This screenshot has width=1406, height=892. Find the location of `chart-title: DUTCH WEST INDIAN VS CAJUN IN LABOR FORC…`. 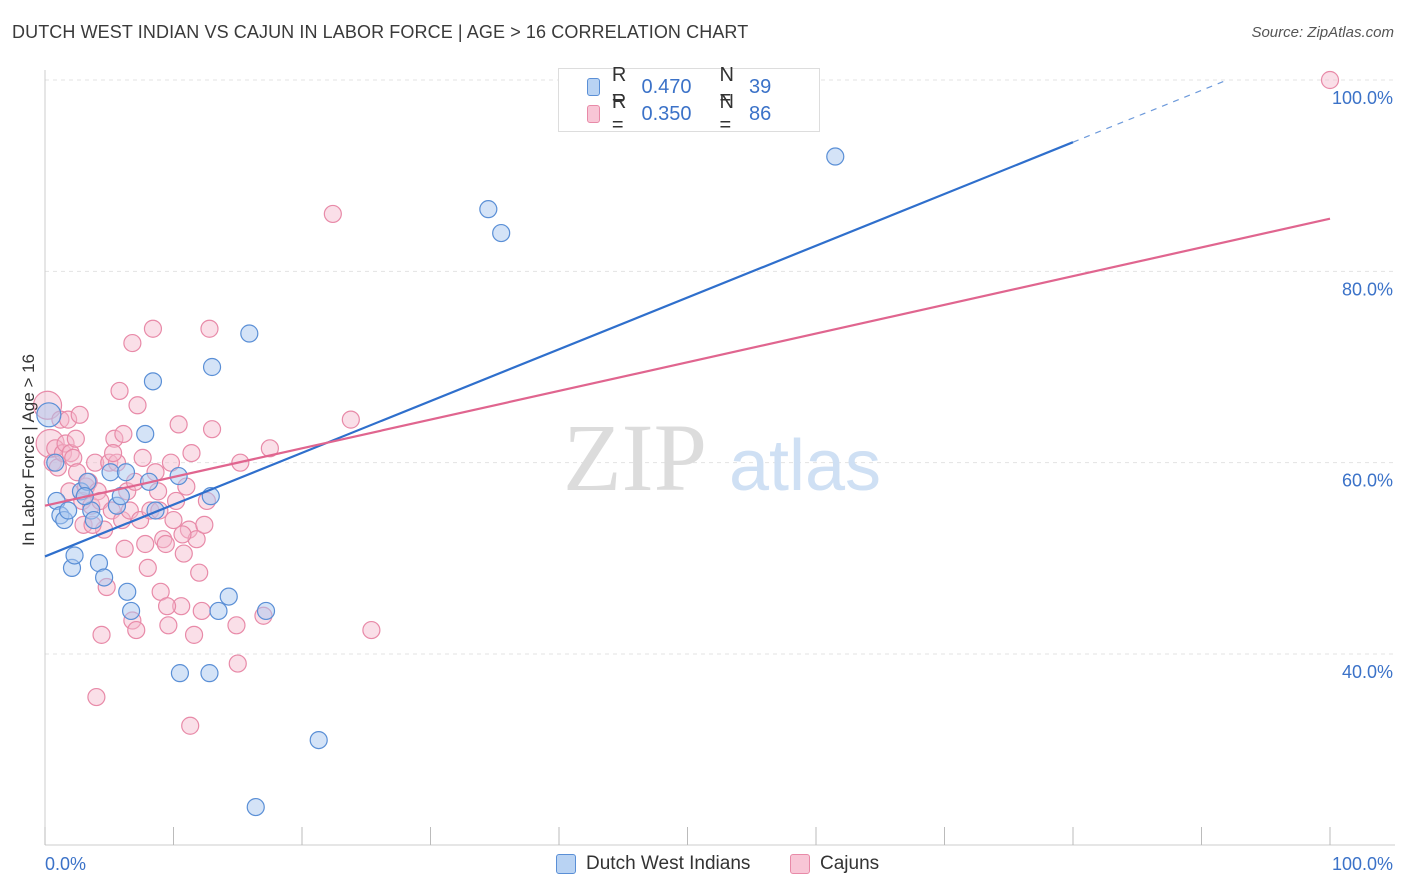

chart-title: DUTCH WEST INDIAN VS CAJUN IN LABOR FORC… is located at coordinates (380, 32).